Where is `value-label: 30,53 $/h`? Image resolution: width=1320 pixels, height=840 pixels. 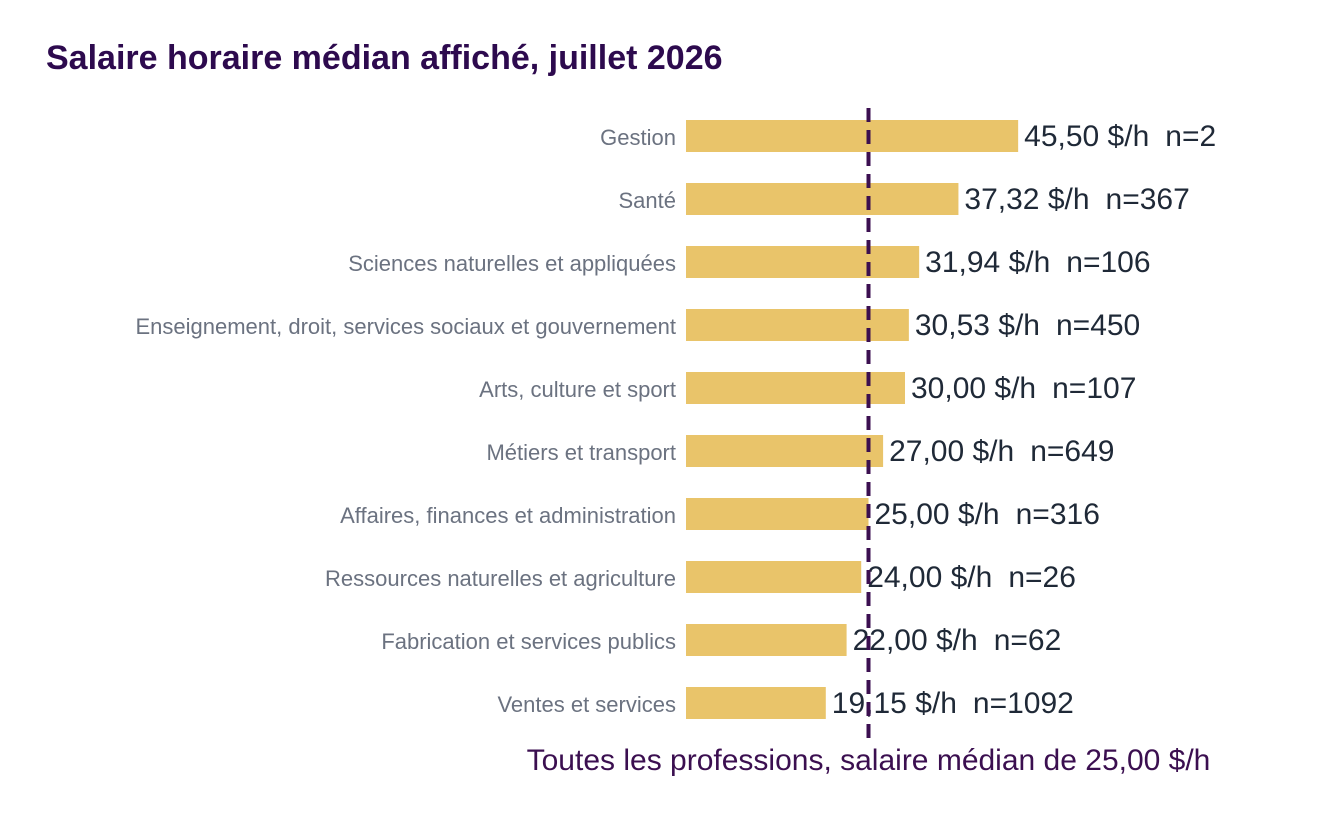
value-label: 30,53 $/h is located at coordinates (977, 325).